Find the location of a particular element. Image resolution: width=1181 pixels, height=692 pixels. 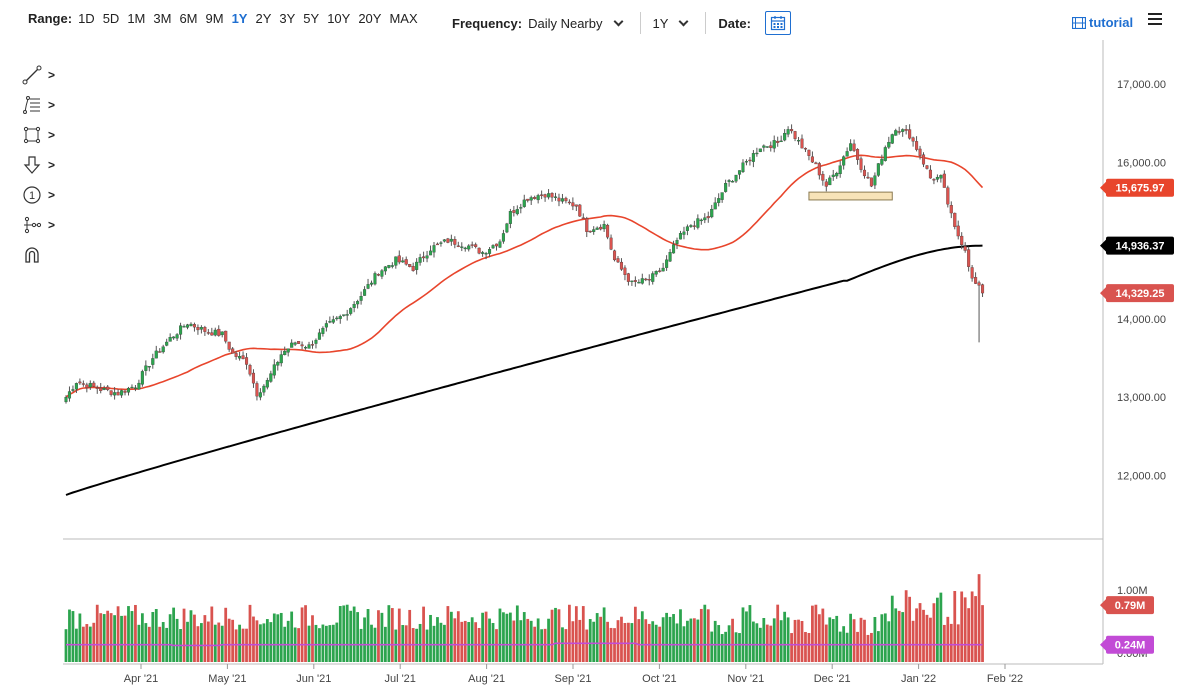

hamburger-menu-icon is located at coordinates (1155, 20).